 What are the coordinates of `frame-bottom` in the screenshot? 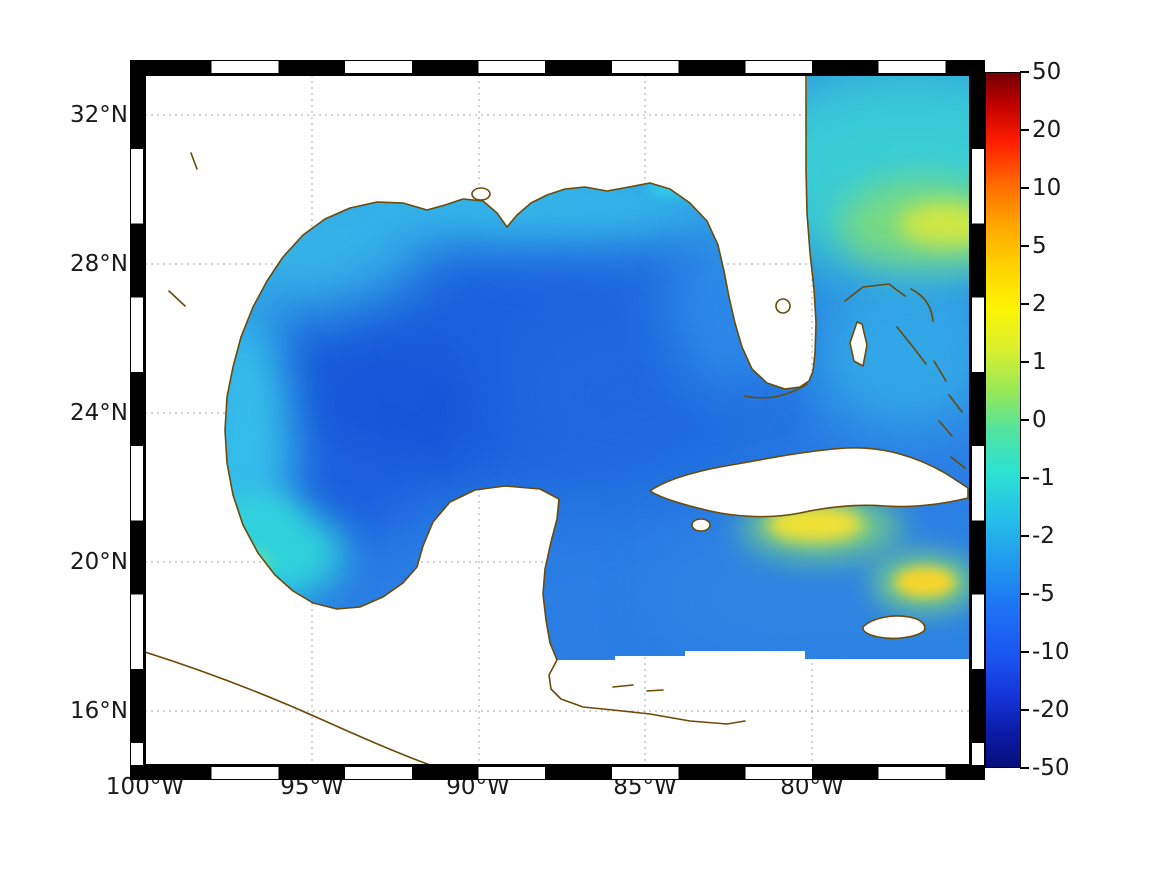 It's located at (557, 773).